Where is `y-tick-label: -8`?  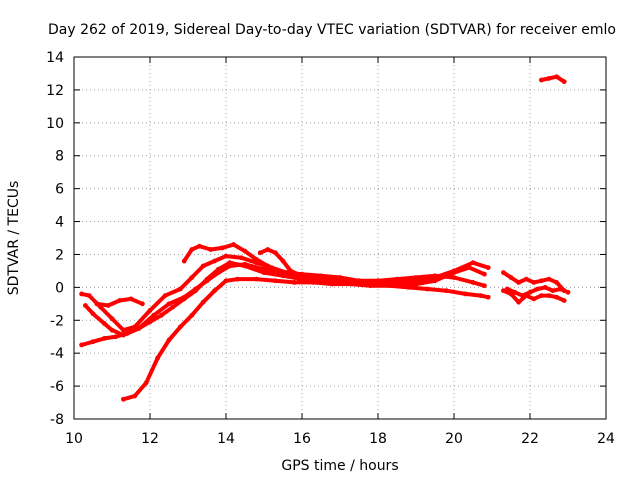
y-tick-label: -8 is located at coordinates (57, 420).